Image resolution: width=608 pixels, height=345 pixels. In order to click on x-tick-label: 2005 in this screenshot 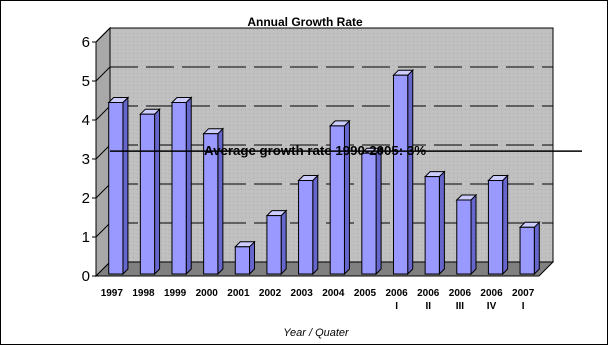, I will do `click(365, 293)`.